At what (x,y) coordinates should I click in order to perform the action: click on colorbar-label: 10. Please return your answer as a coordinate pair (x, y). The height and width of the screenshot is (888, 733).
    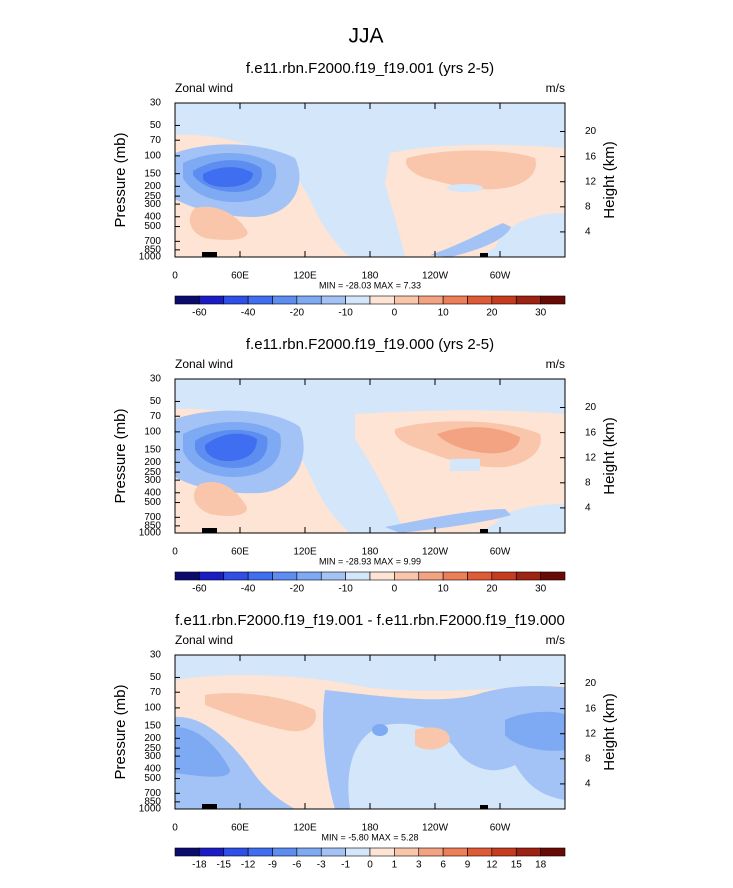
    Looking at the image, I should click on (444, 589).